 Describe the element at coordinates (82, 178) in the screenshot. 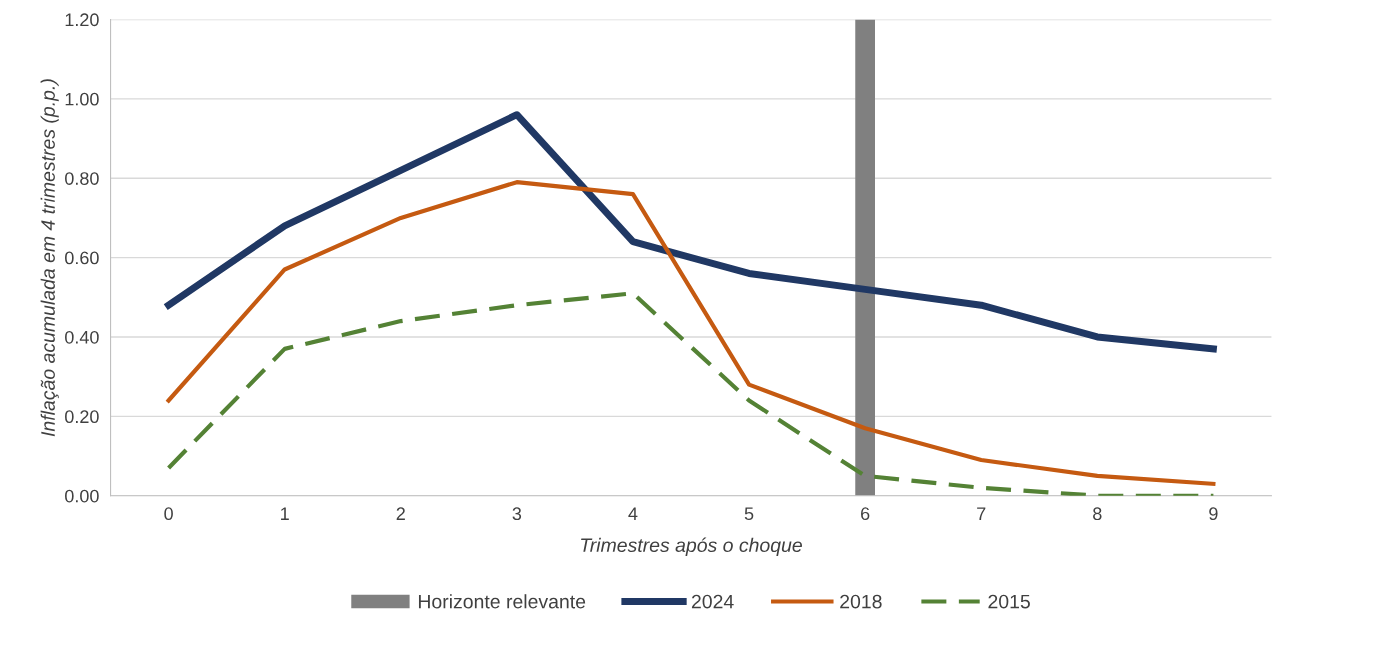

I see `y-tick-label: 0.80` at that location.